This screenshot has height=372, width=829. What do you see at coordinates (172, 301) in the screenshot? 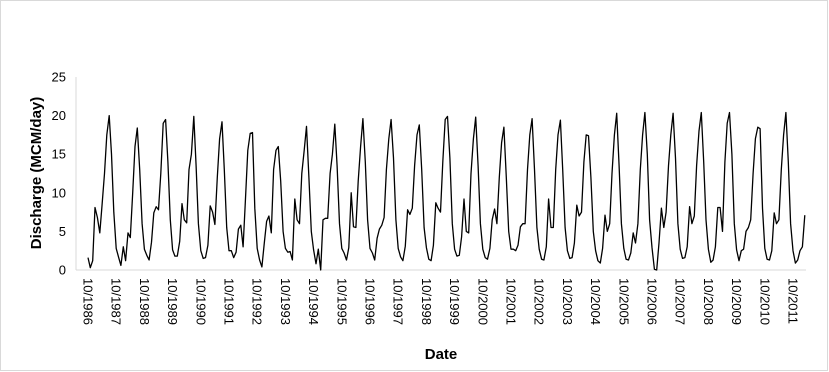
I see `x-tick-label: 10/1989` at bounding box center [172, 301].